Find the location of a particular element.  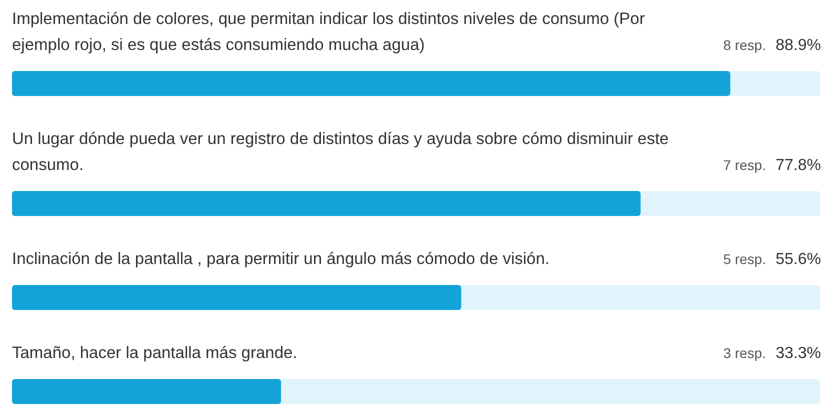

data-label: 88.9% is located at coordinates (798, 45).